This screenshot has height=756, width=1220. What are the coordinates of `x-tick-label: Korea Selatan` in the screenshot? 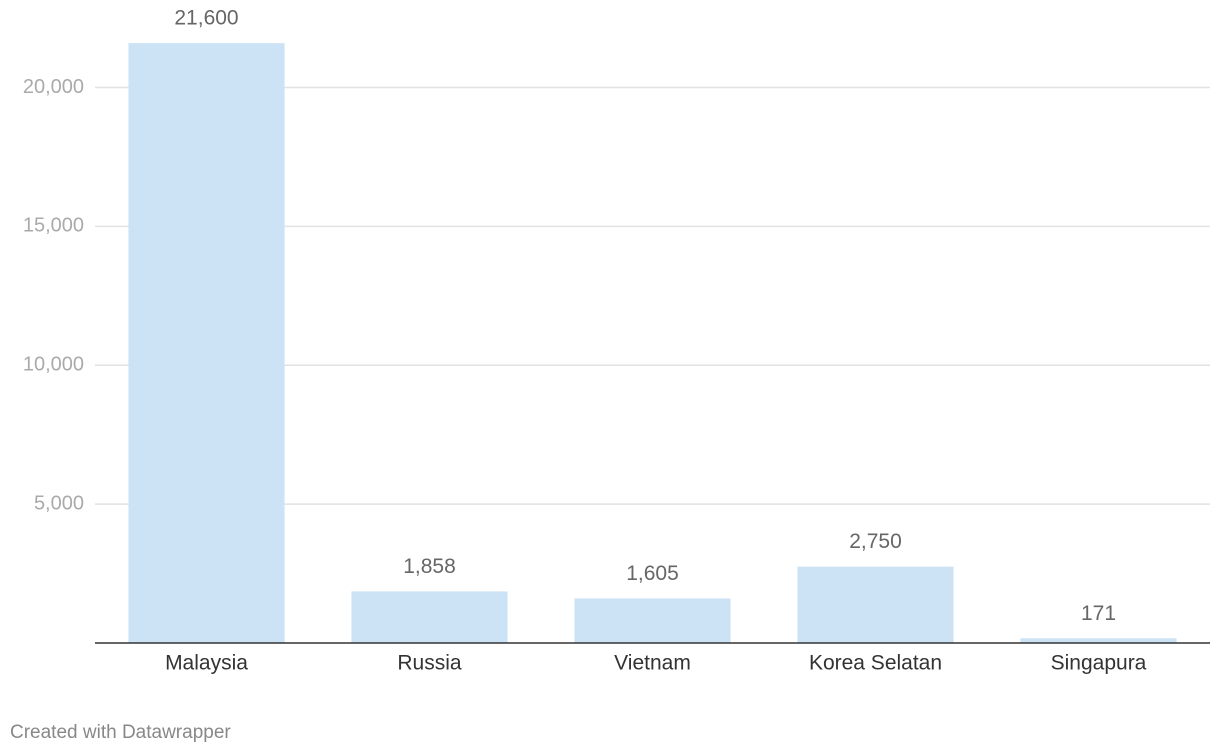 It's located at (875, 663).